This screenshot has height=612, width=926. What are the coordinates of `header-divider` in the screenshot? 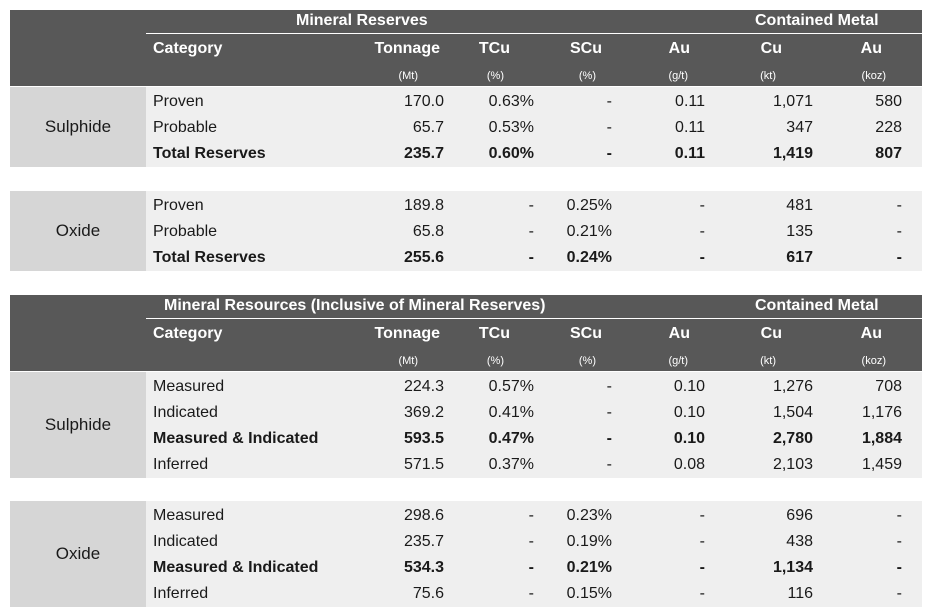 It's located at (534, 33).